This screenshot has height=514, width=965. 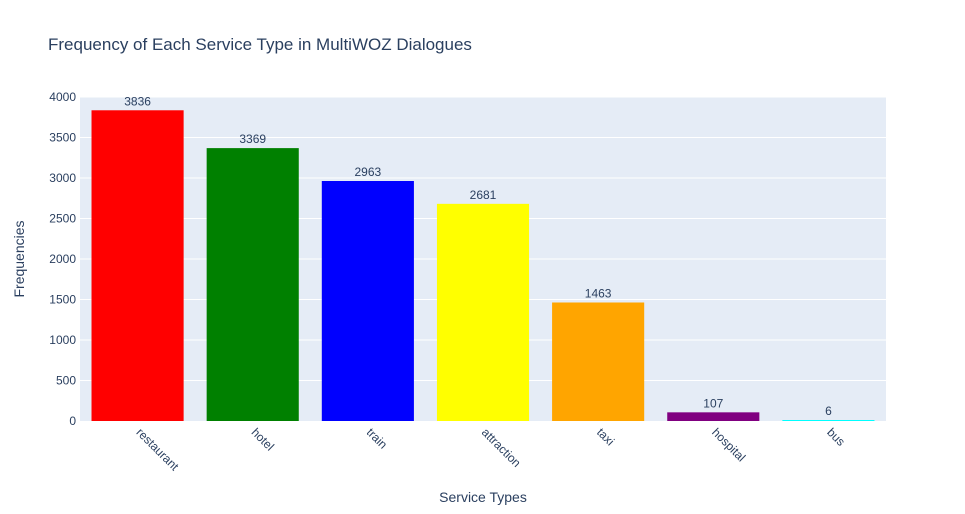 I want to click on bar-value-label: 3836, so click(x=137, y=101).